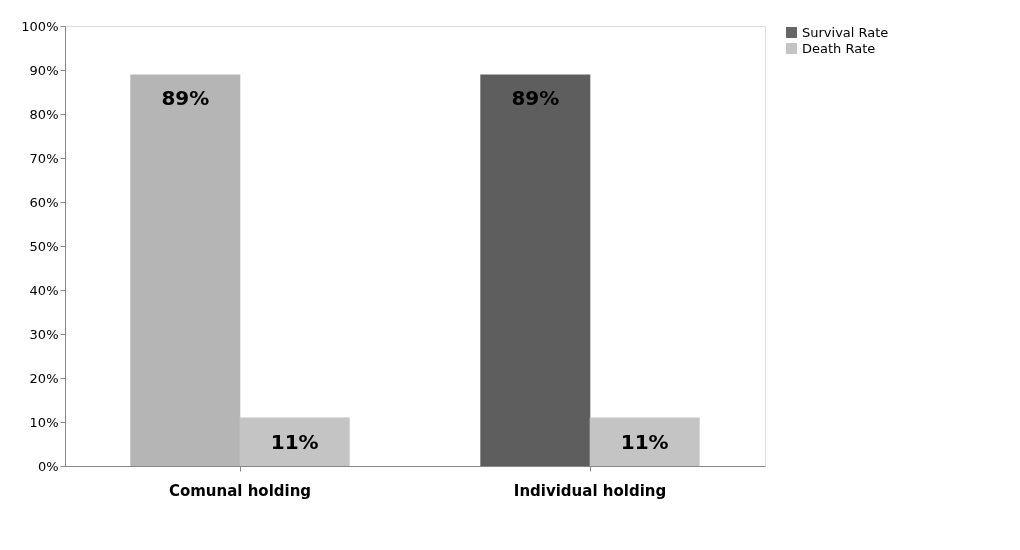 The width and height of the screenshot is (1020, 550). What do you see at coordinates (44, 378) in the screenshot?
I see `y-tick-label: 20%` at bounding box center [44, 378].